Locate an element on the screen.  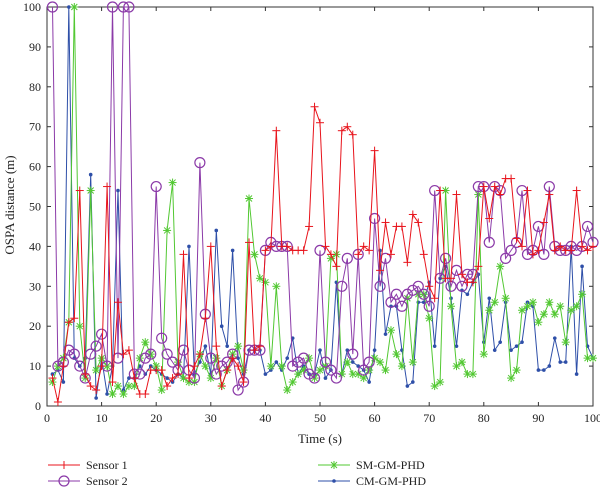
y-tick-label: 90 is located at coordinates (35, 47).